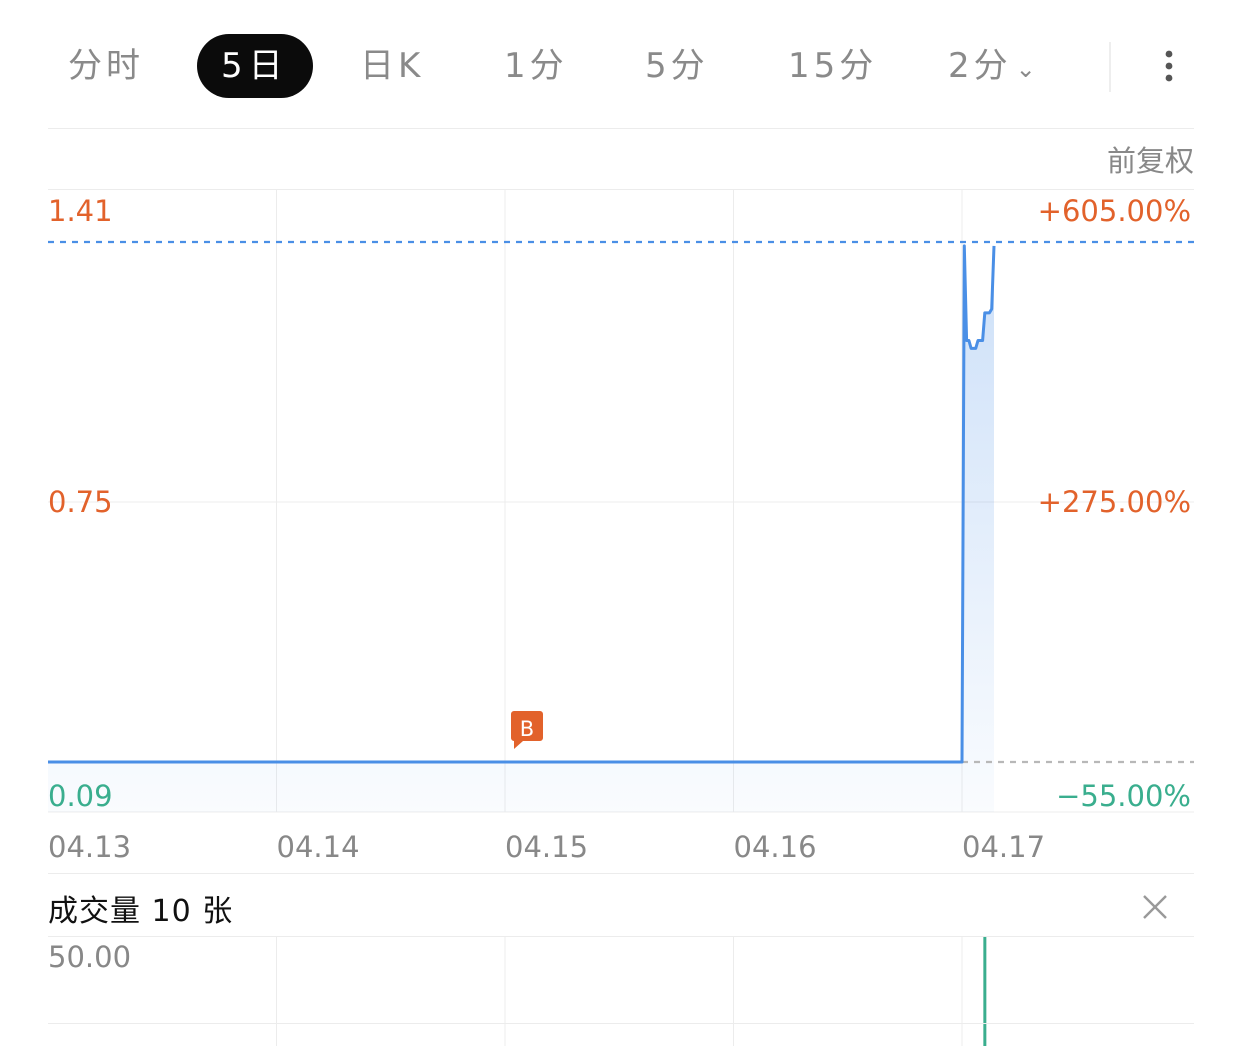 The height and width of the screenshot is (1046, 1242). Describe the element at coordinates (833, 66) in the screenshot. I see `tab-15min: 15分` at that location.